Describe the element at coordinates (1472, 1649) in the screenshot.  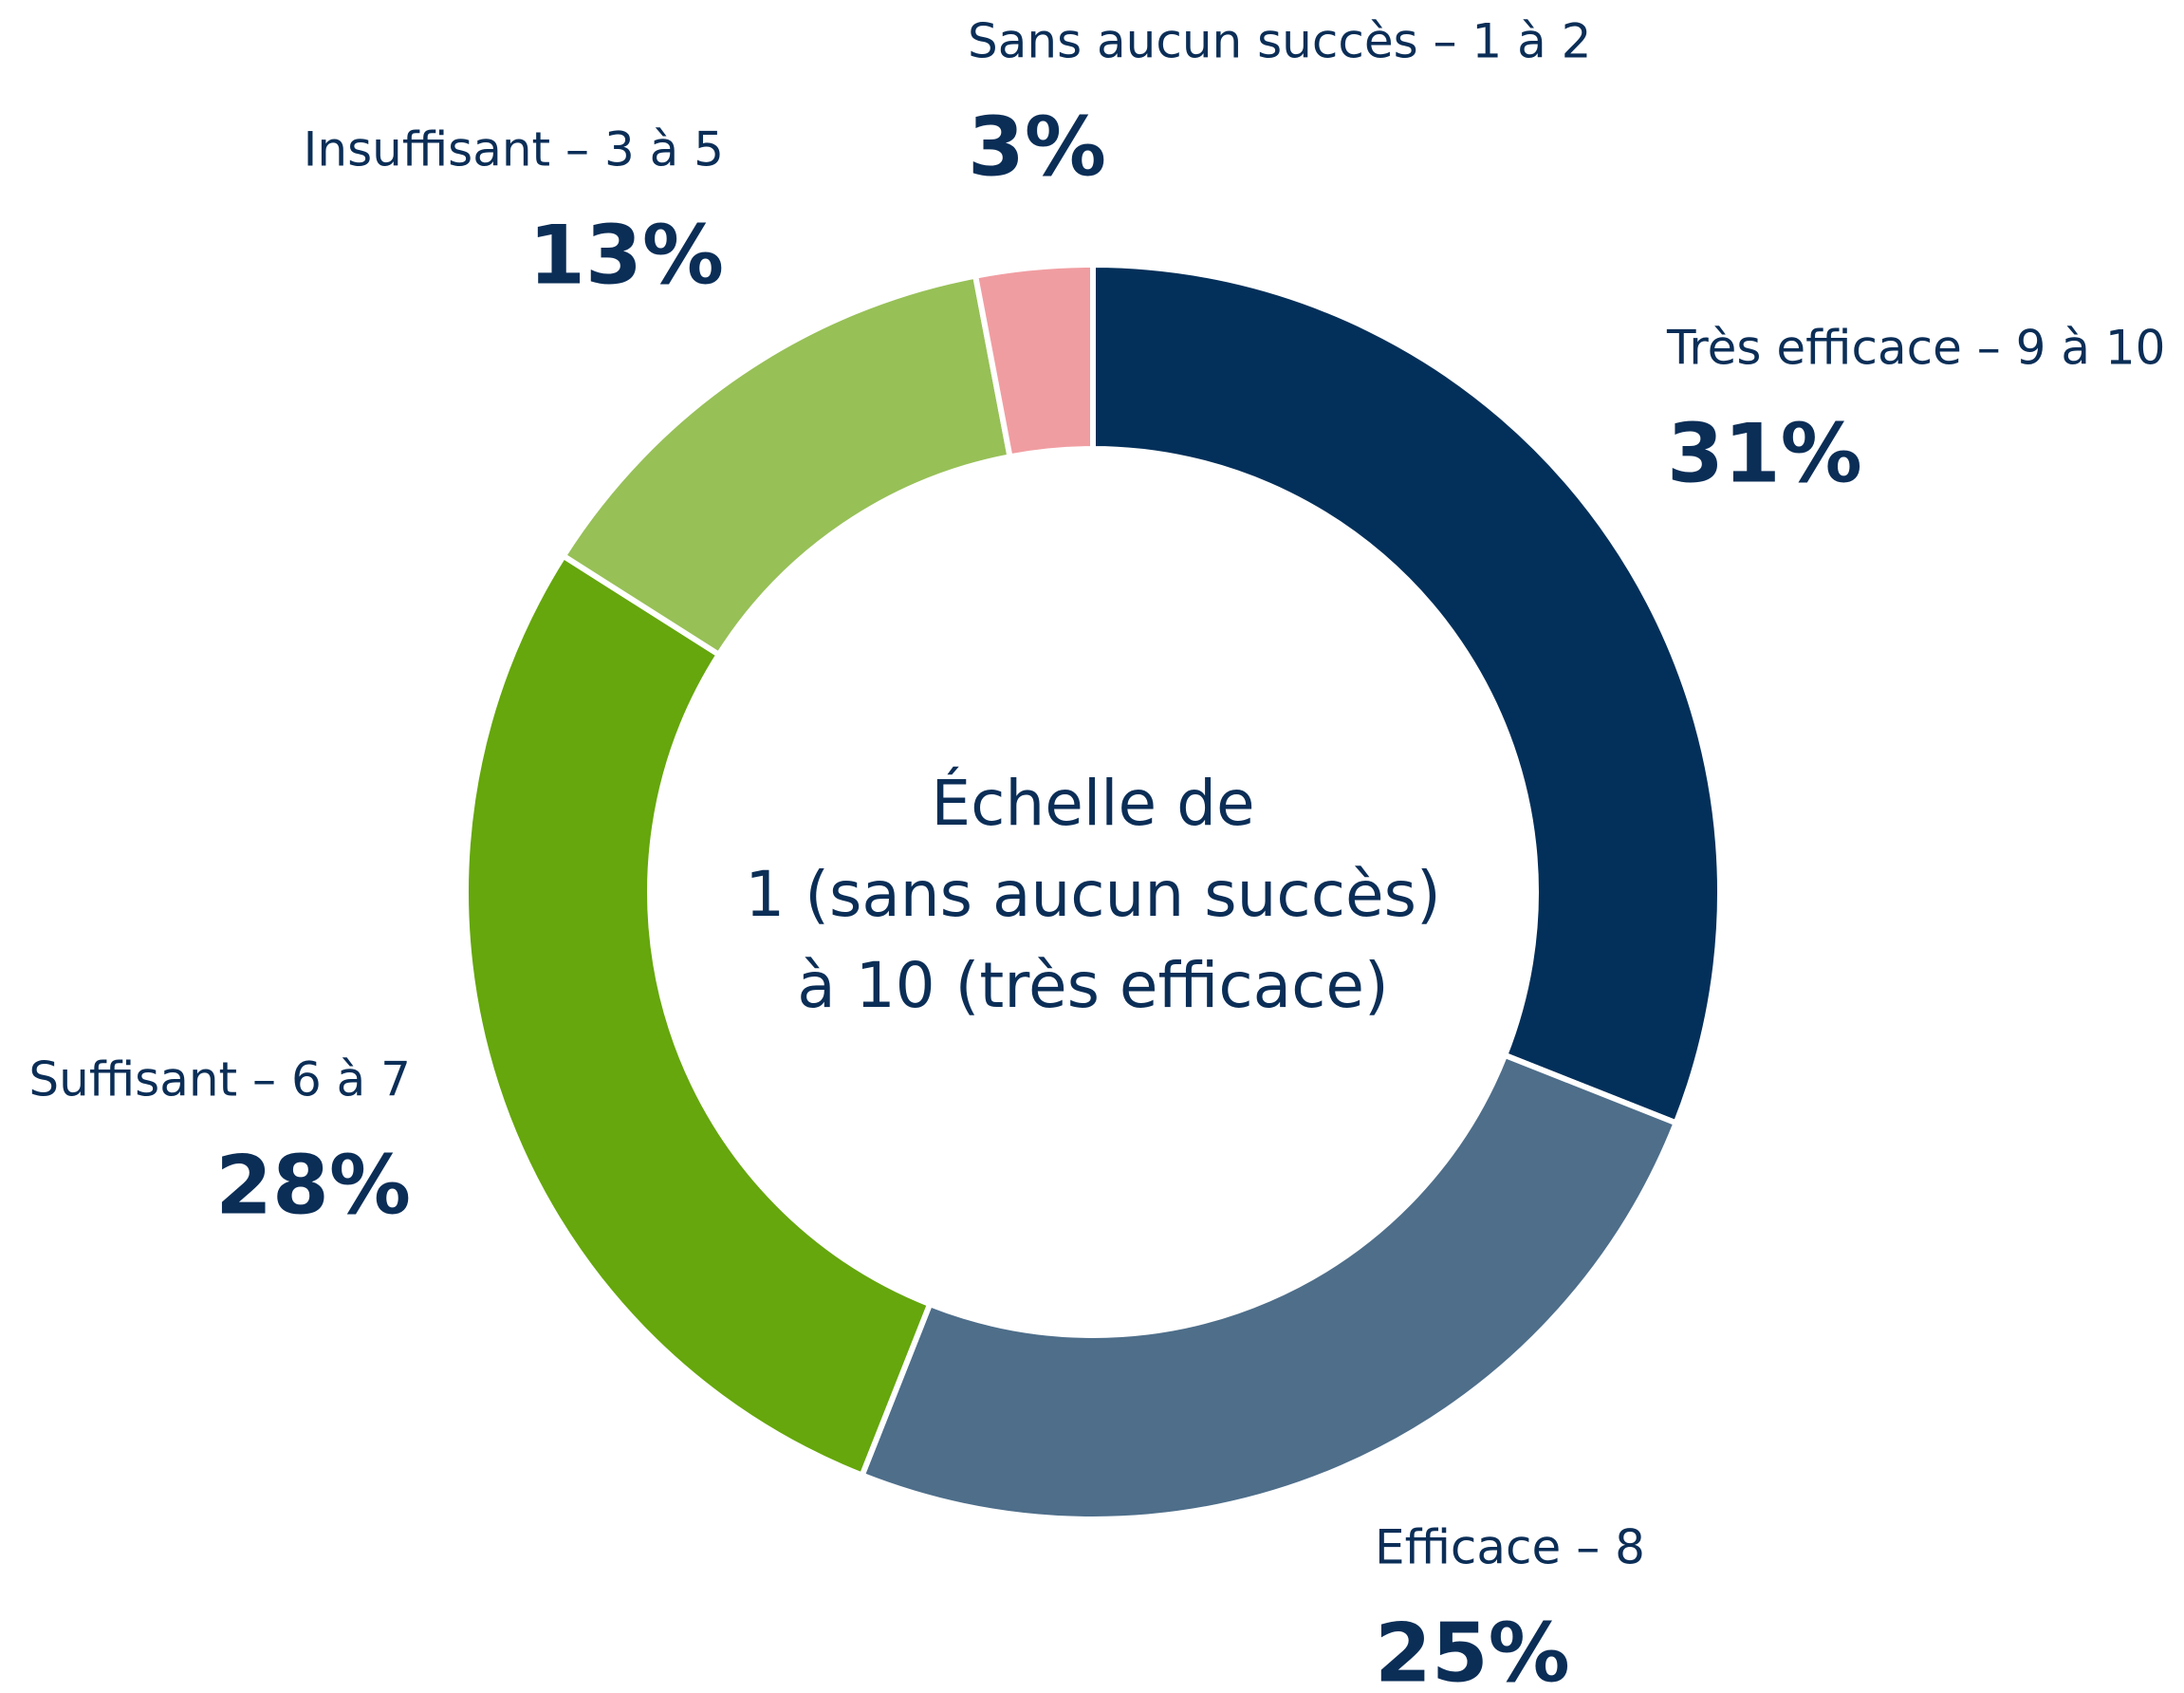
I see `value-label: 25%` at that location.